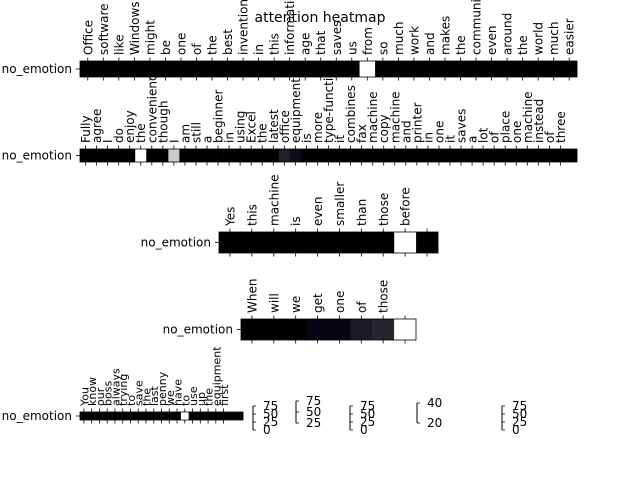 This screenshot has width=640, height=480. Describe the element at coordinates (462, 126) in the screenshot. I see `token-label: saves` at that location.